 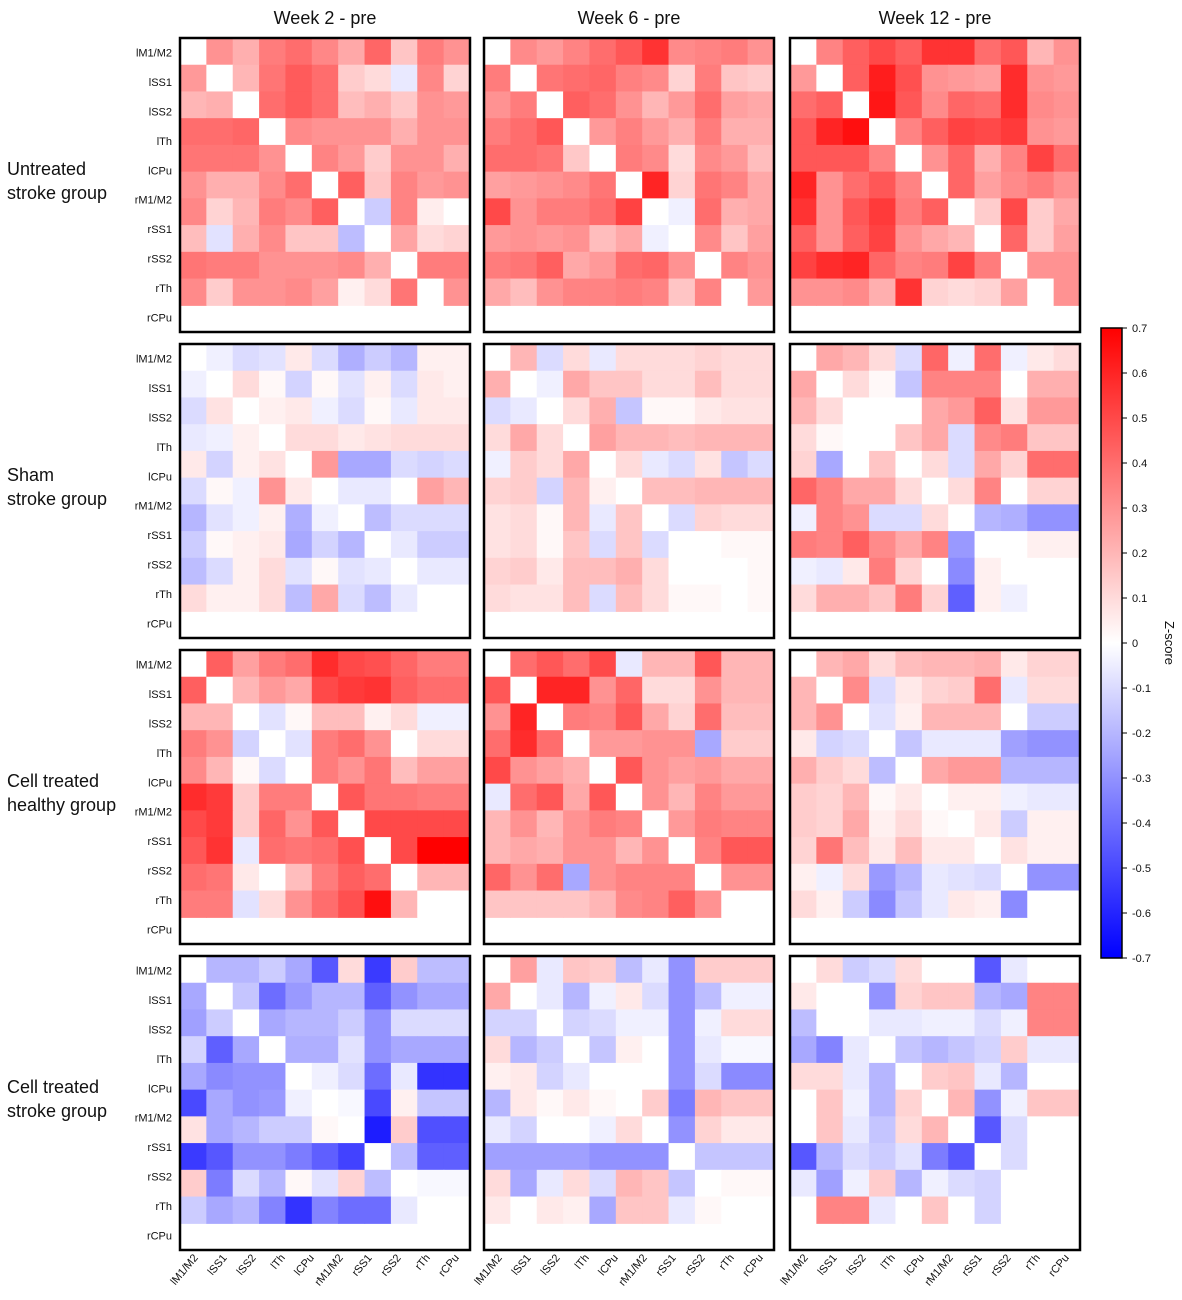 I want to click on x-tick-label: rSS2, so click(x=695, y=1265).